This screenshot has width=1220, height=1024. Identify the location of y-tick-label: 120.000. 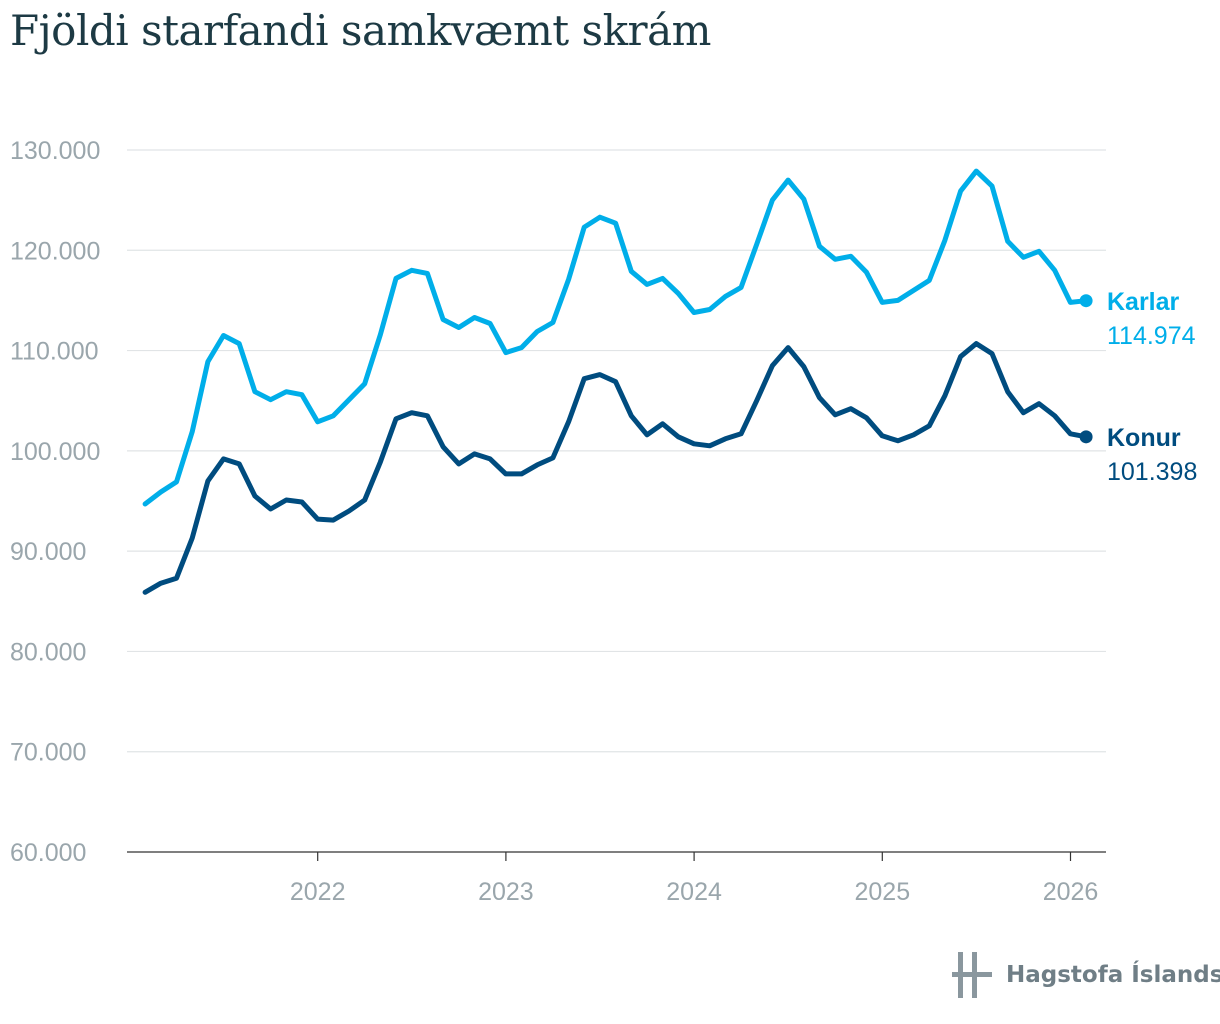
(55, 251).